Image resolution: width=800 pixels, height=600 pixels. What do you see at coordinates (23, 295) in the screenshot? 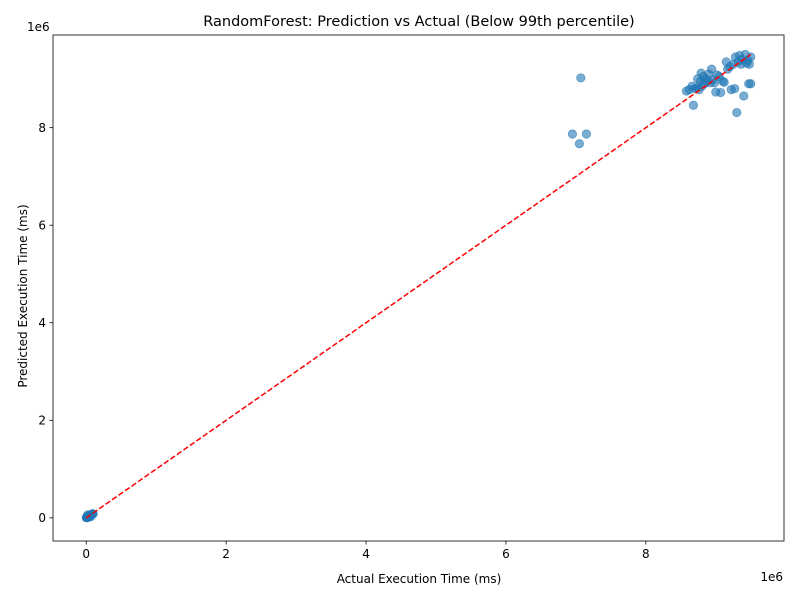
I see `y-axis-label: Predicted Execution Time (ms)` at bounding box center [23, 295].